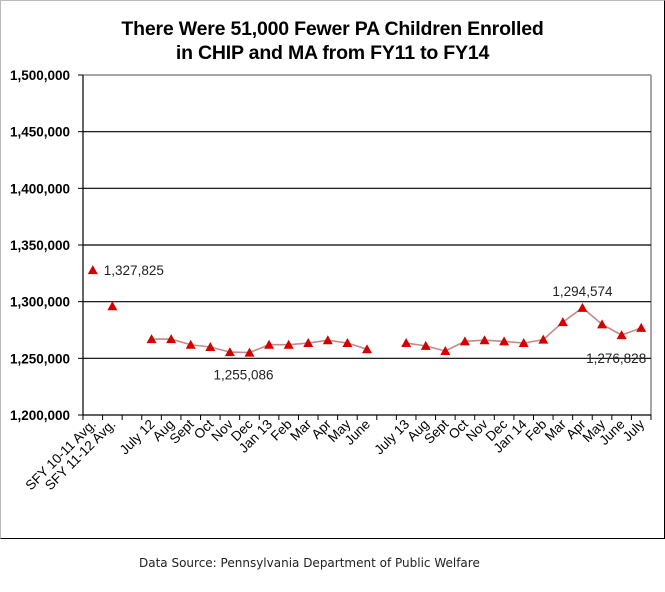  I want to click on data-label: 1,294,574, so click(582, 291).